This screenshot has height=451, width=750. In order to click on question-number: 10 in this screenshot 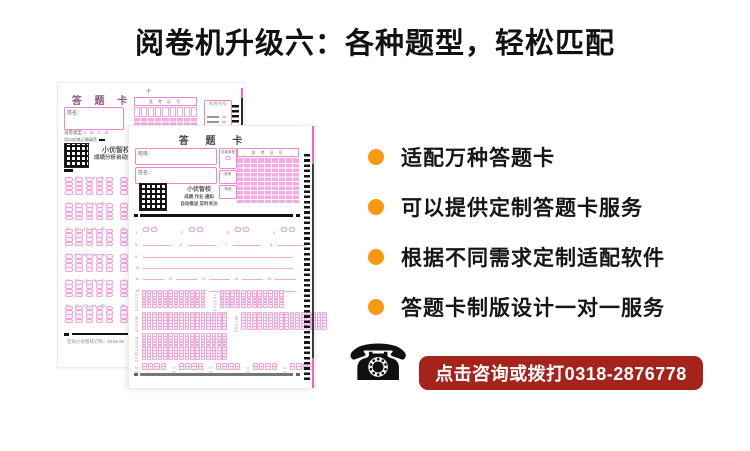, I will do `click(137, 267)`.